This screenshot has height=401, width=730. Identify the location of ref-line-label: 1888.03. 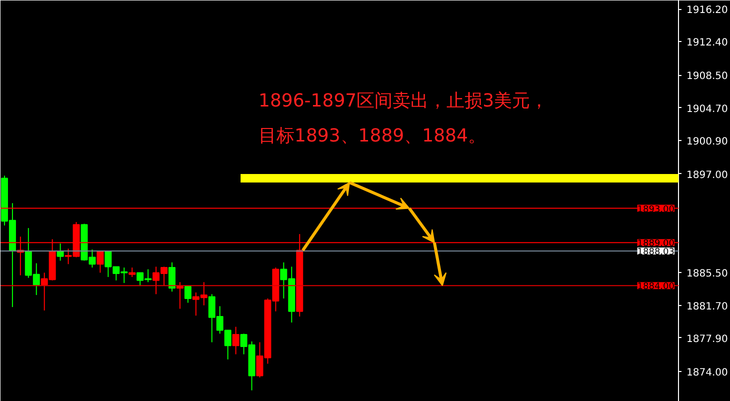
(655, 252).